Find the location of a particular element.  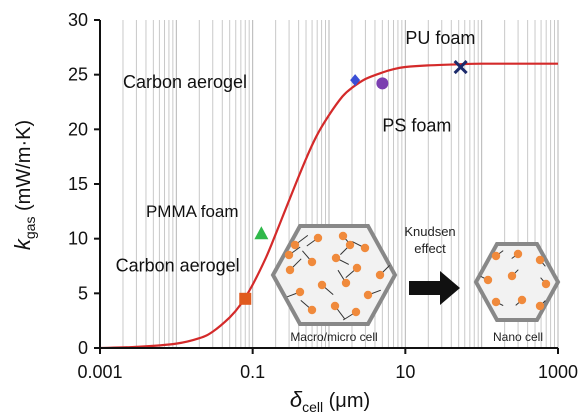

marker-cross-stroke is located at coordinates (460, 67).